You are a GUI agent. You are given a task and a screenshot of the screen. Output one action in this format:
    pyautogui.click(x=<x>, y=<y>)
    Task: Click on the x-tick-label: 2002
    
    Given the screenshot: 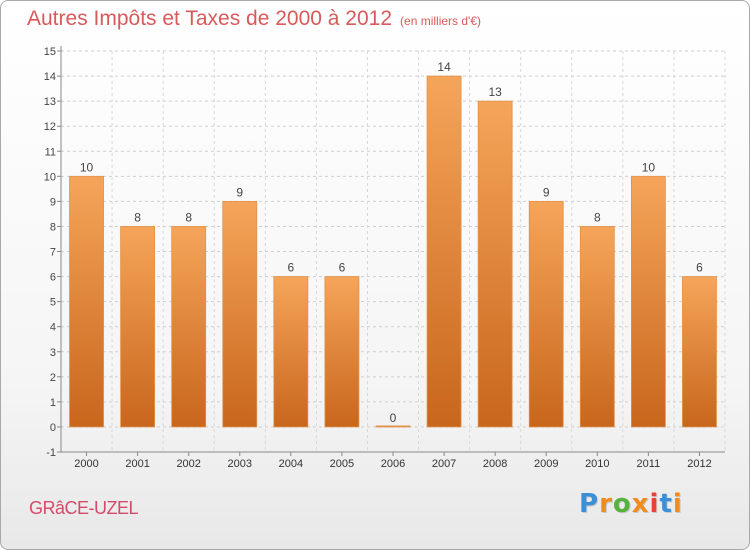 What is the action you would take?
    pyautogui.click(x=188, y=464)
    